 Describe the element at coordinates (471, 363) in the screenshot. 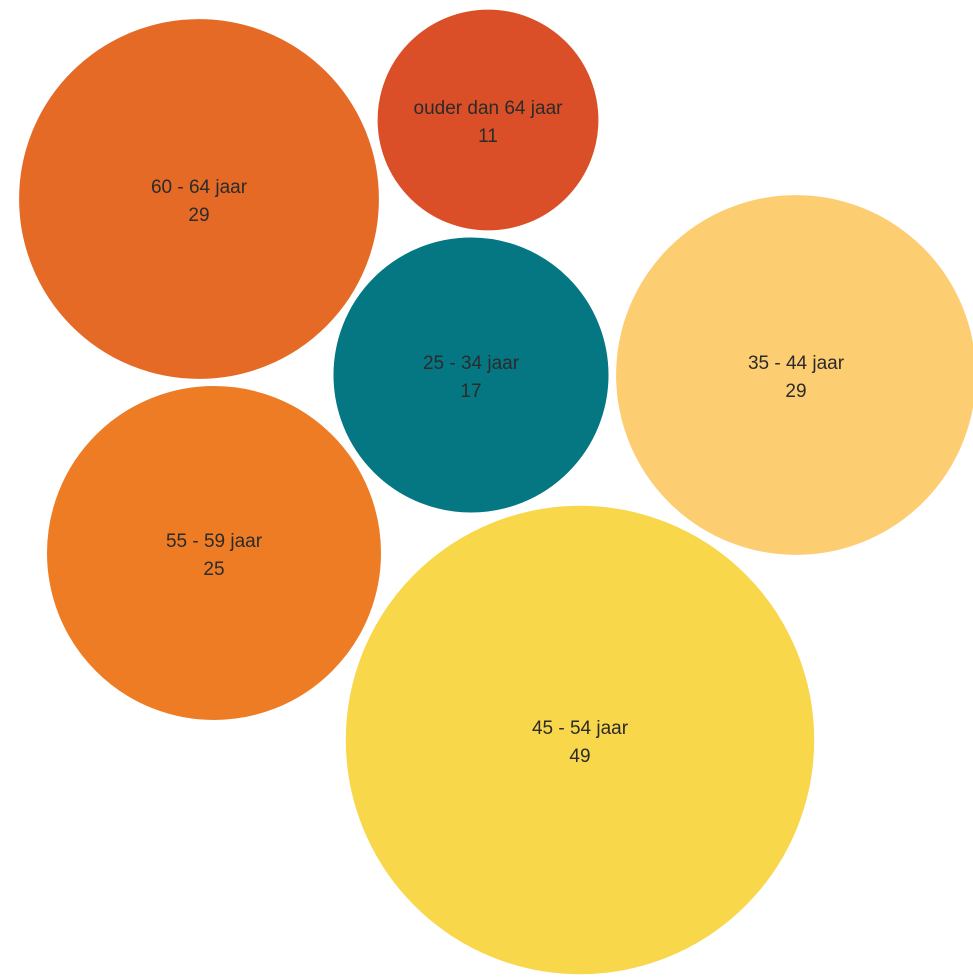

I see `bubble-label-25-34: 25 - 34 jaar` at that location.